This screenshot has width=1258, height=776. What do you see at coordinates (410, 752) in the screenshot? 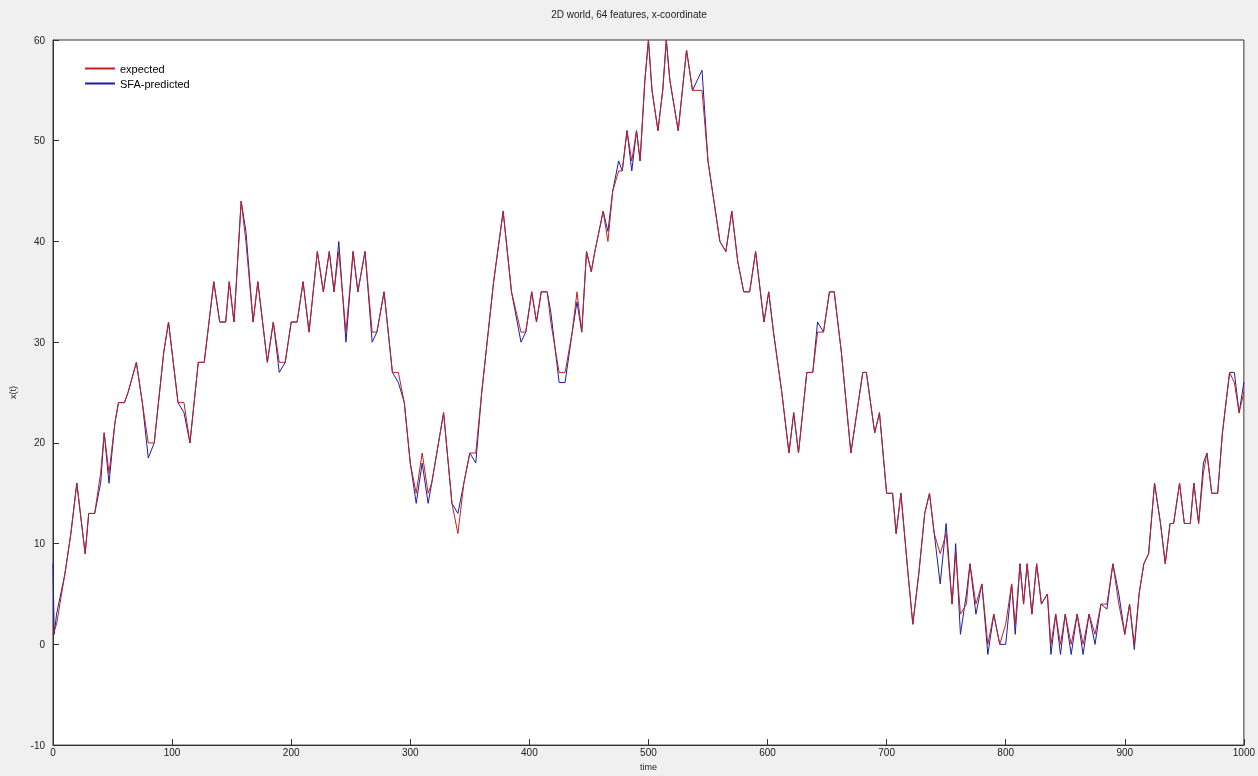
I see `x-tick-label: 300` at bounding box center [410, 752].